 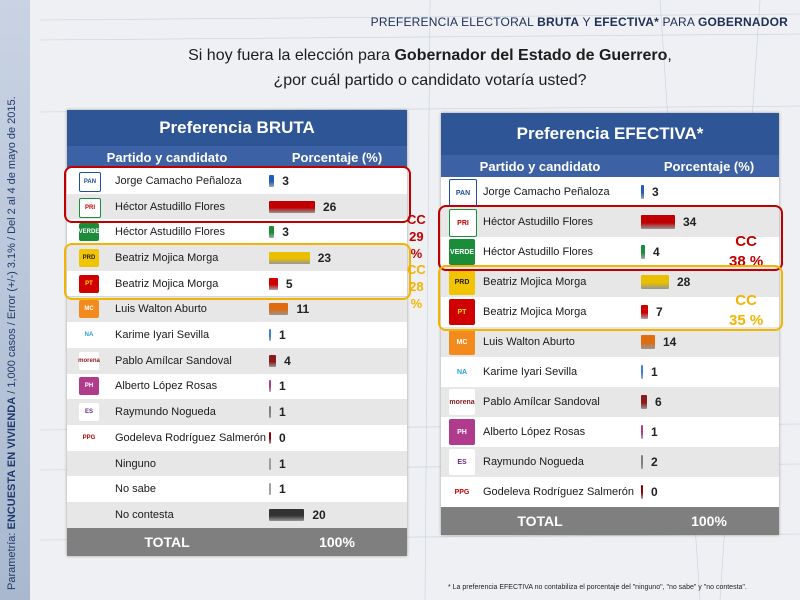 What do you see at coordinates (746, 310) in the screenshot?
I see `coalition-label-prd: CC 35 %` at bounding box center [746, 310].